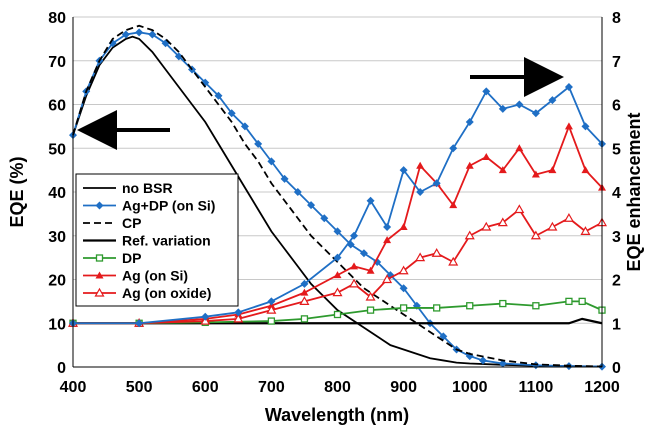  What do you see at coordinates (602, 387) in the screenshot?
I see `x-tick-label-8: 1200` at bounding box center [602, 387].